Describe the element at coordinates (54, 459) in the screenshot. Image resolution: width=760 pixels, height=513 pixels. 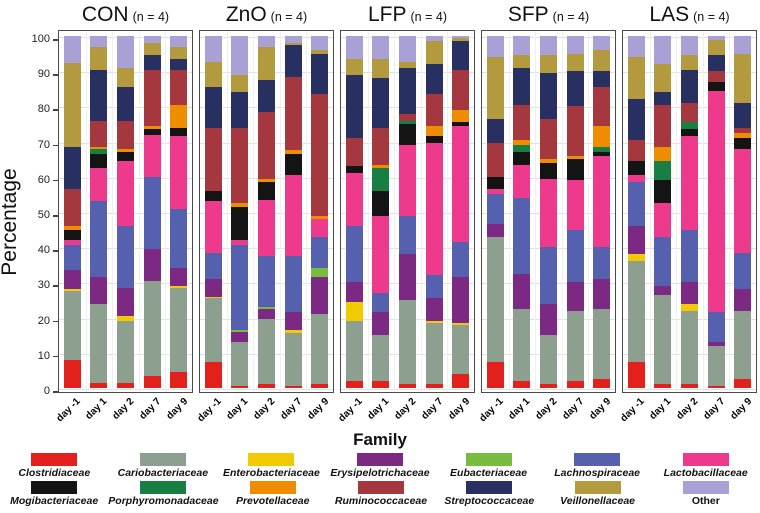
I see `legend-swatch-Clostridiaceae` at that location.